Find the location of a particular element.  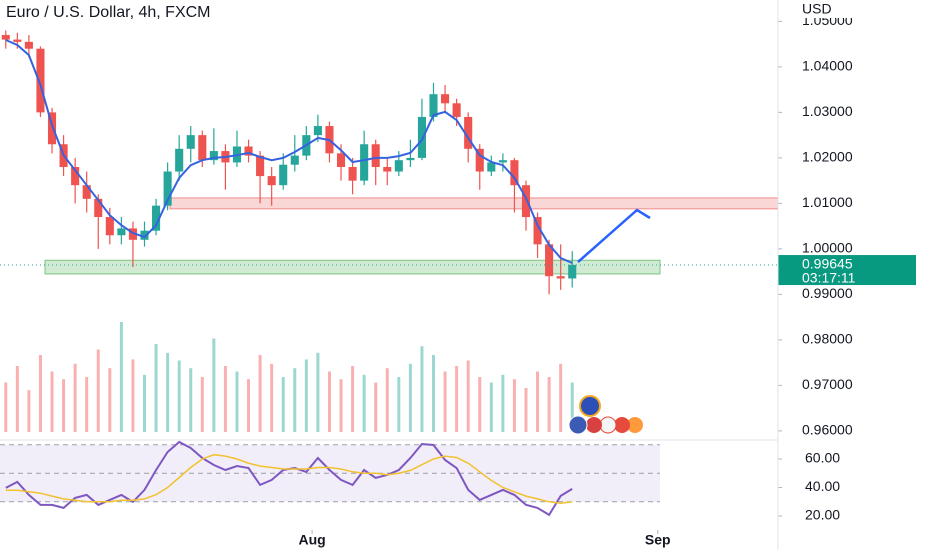

x-tick-label: Aug is located at coordinates (312, 540).